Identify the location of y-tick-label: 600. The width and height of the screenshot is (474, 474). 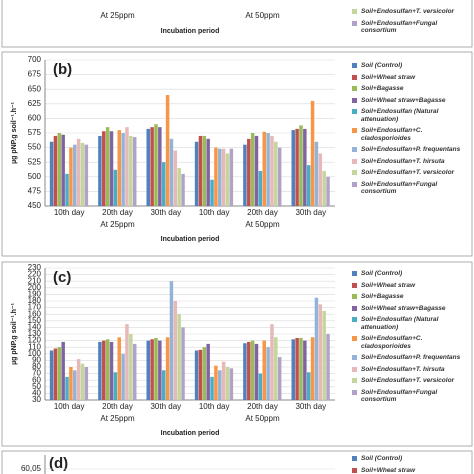
(35, 118).